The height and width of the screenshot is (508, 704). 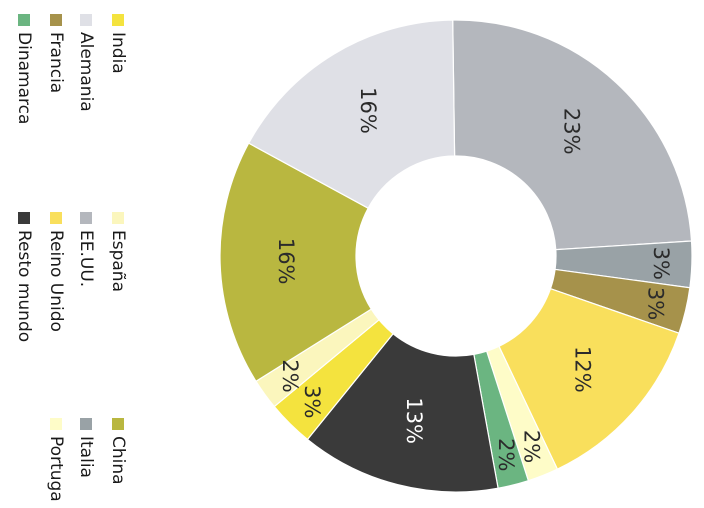 What do you see at coordinates (86, 258) in the screenshot?
I see `legend-label: EE.UU.` at bounding box center [86, 258].